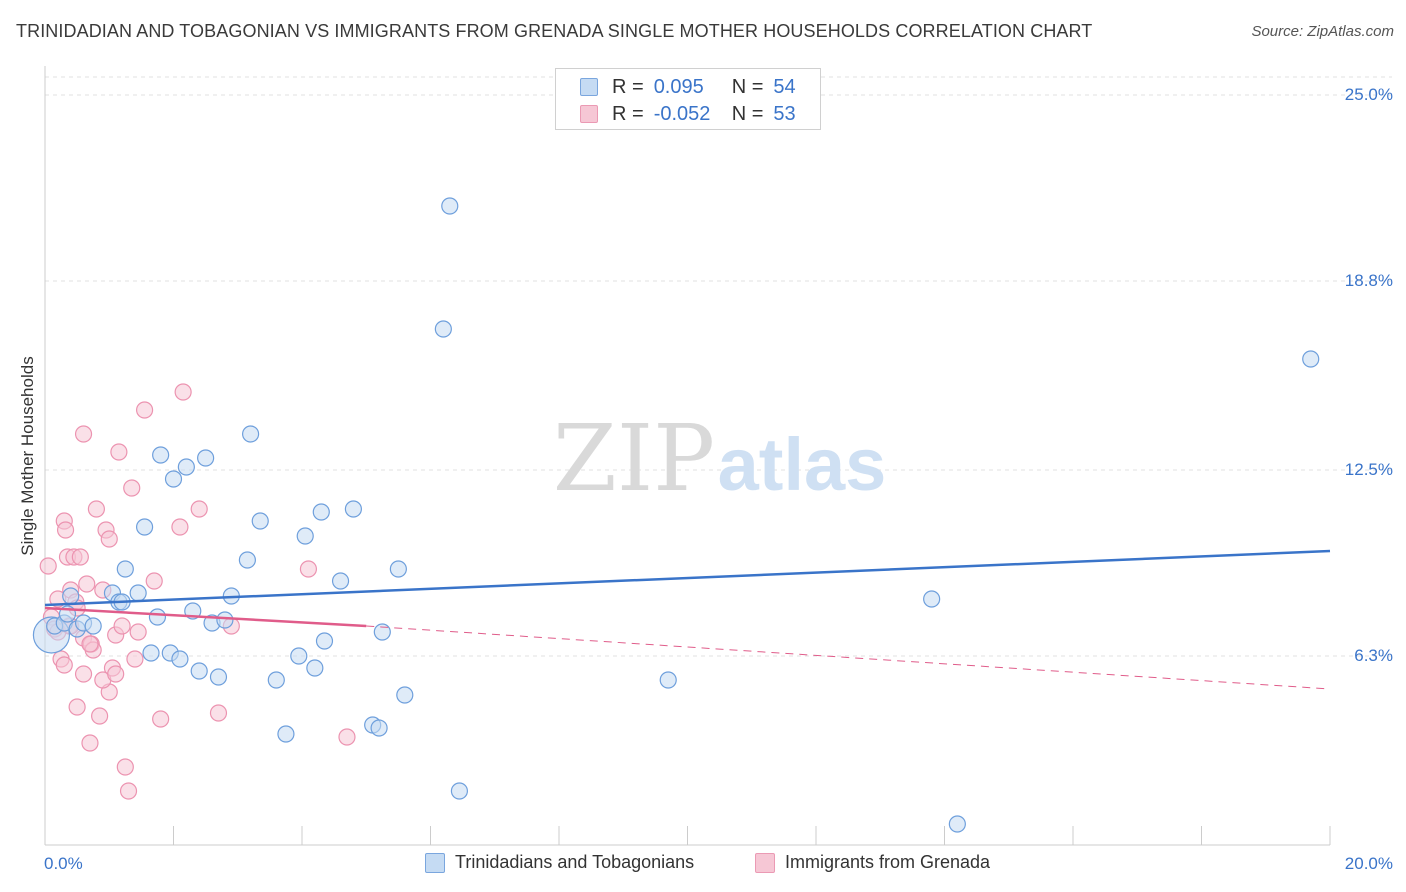 The width and height of the screenshot is (1406, 892). I want to click on y-tick-label: 6.3%, so click(1373, 655).